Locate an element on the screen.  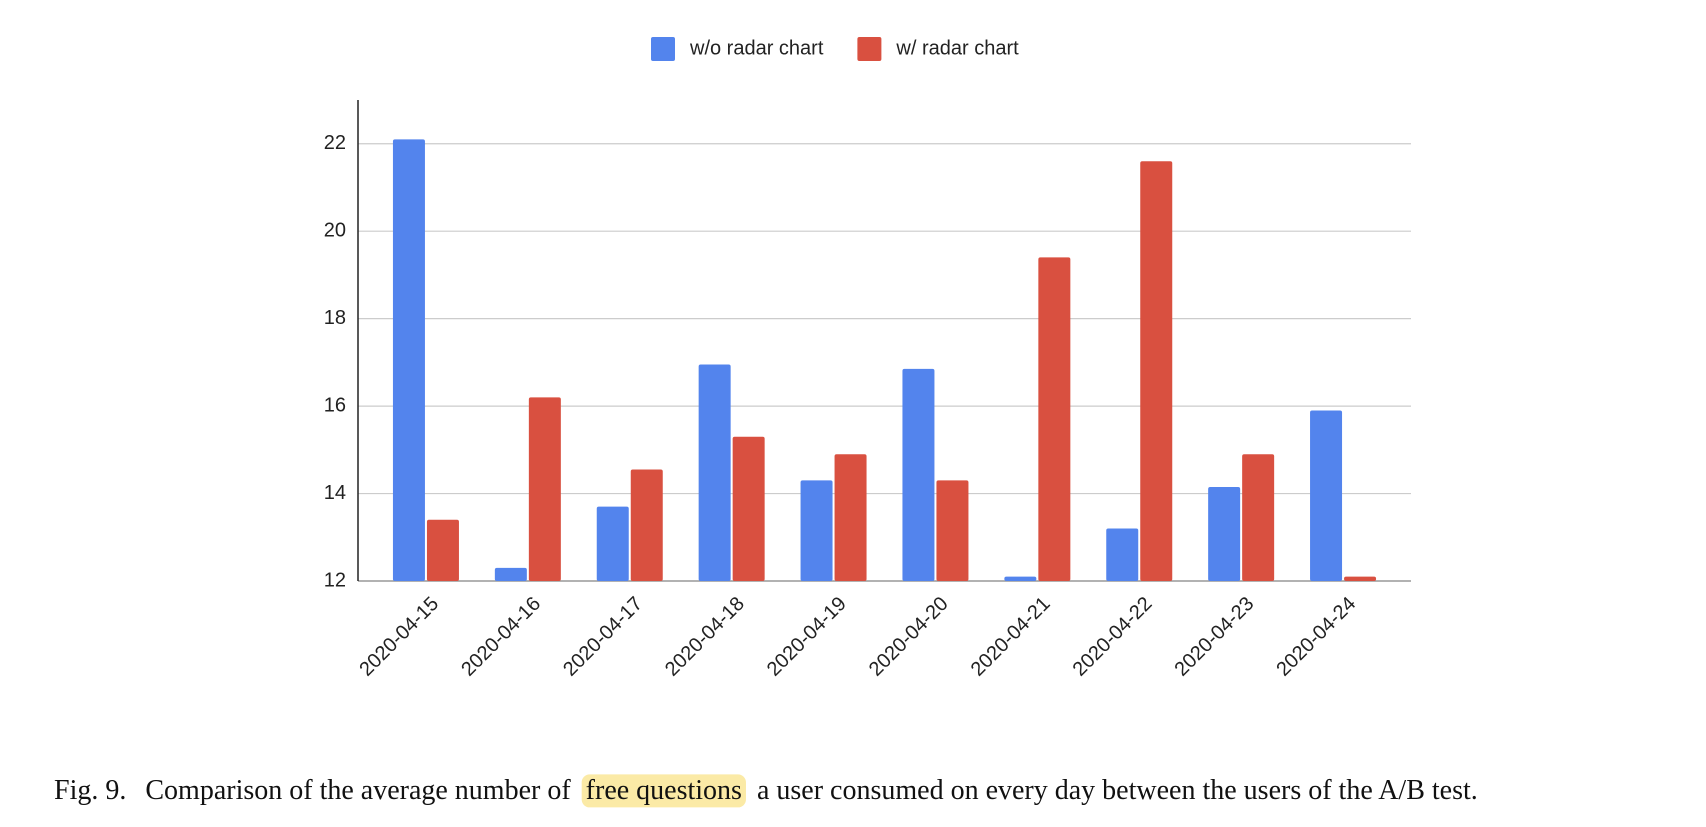
x-tick-label: 2020-04-15 is located at coordinates (399, 637).